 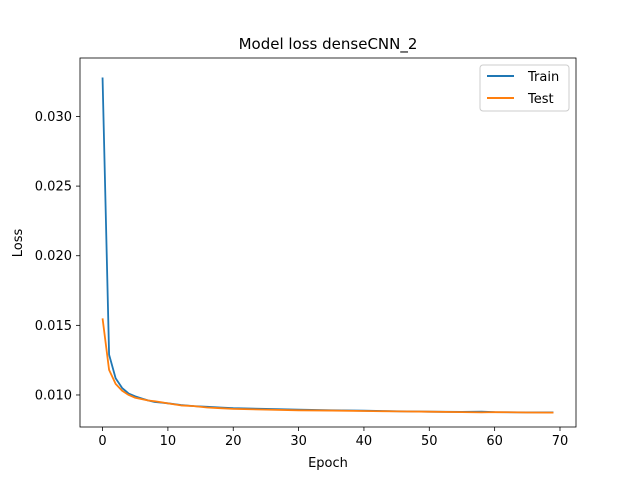 What do you see at coordinates (429, 441) in the screenshot?
I see `x-tick-label: 50` at bounding box center [429, 441].